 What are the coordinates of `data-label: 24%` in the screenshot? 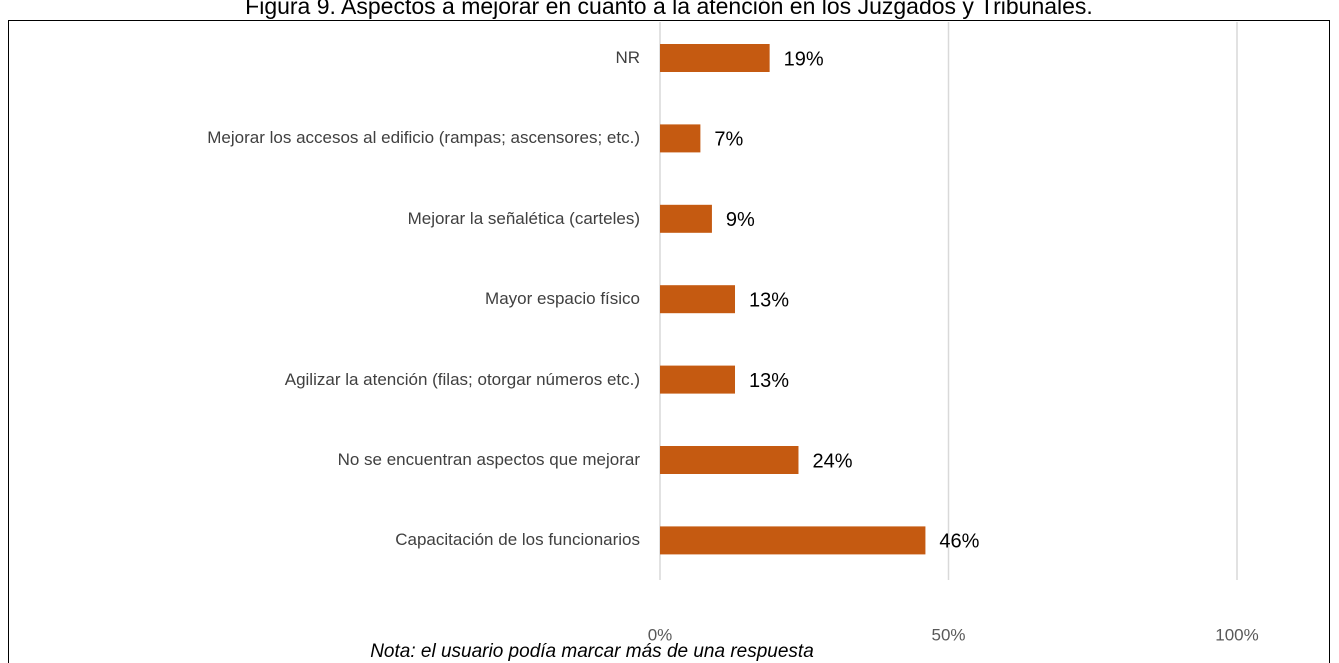 It's located at (832, 461).